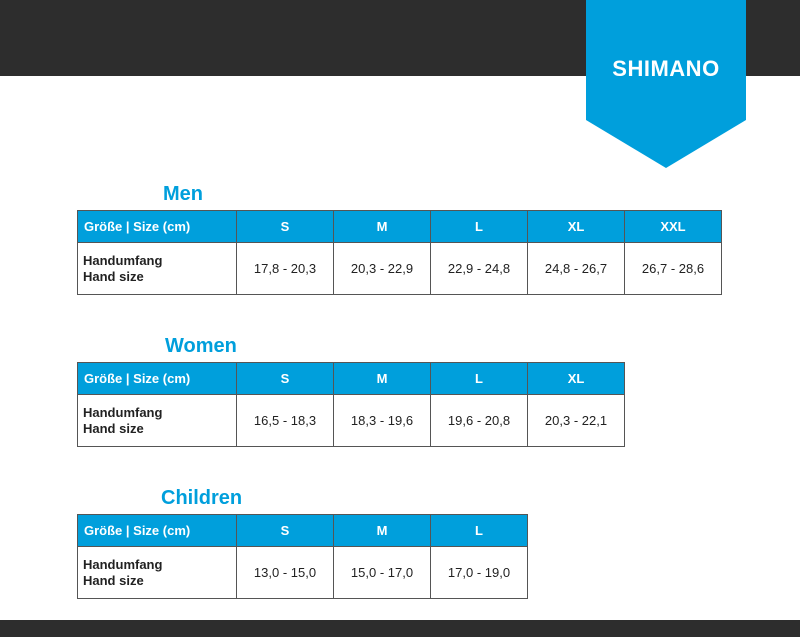  I want to click on size-value: 15,0 - 17,0, so click(382, 572).